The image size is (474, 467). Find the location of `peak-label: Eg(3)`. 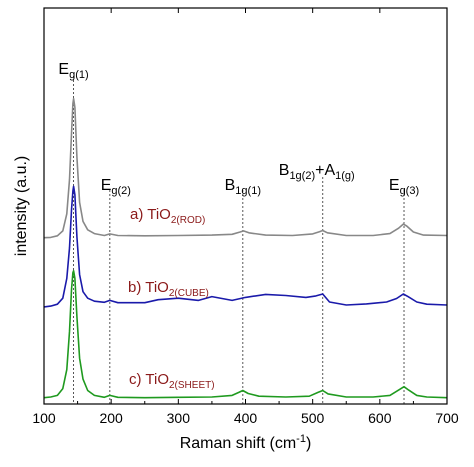

peak-label: Eg(3) is located at coordinates (404, 187).